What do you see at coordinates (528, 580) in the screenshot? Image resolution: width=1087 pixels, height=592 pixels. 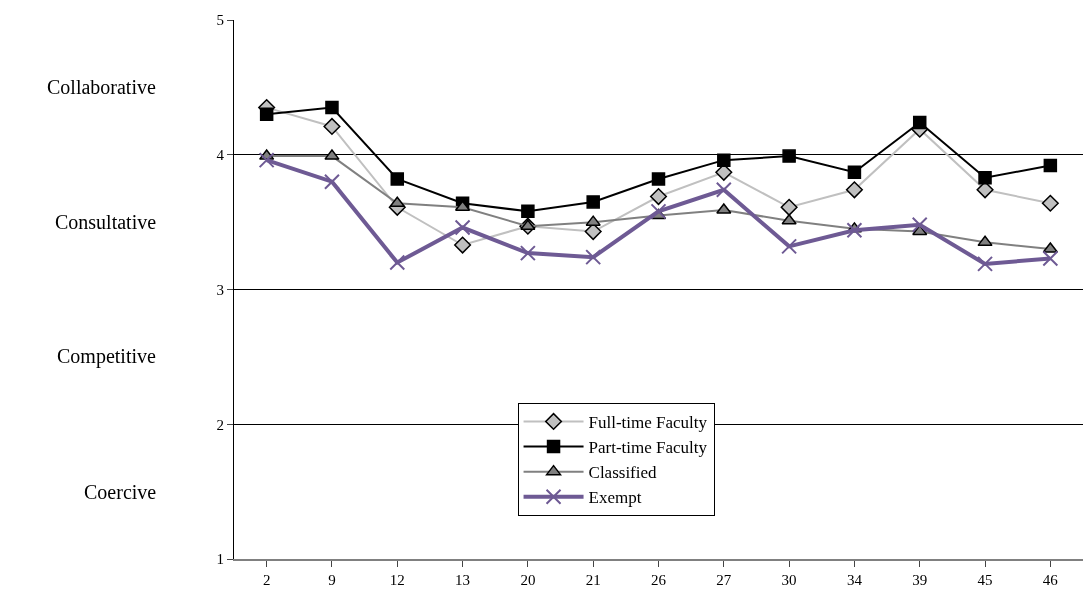 I see `x-tick-label: 20` at bounding box center [528, 580].